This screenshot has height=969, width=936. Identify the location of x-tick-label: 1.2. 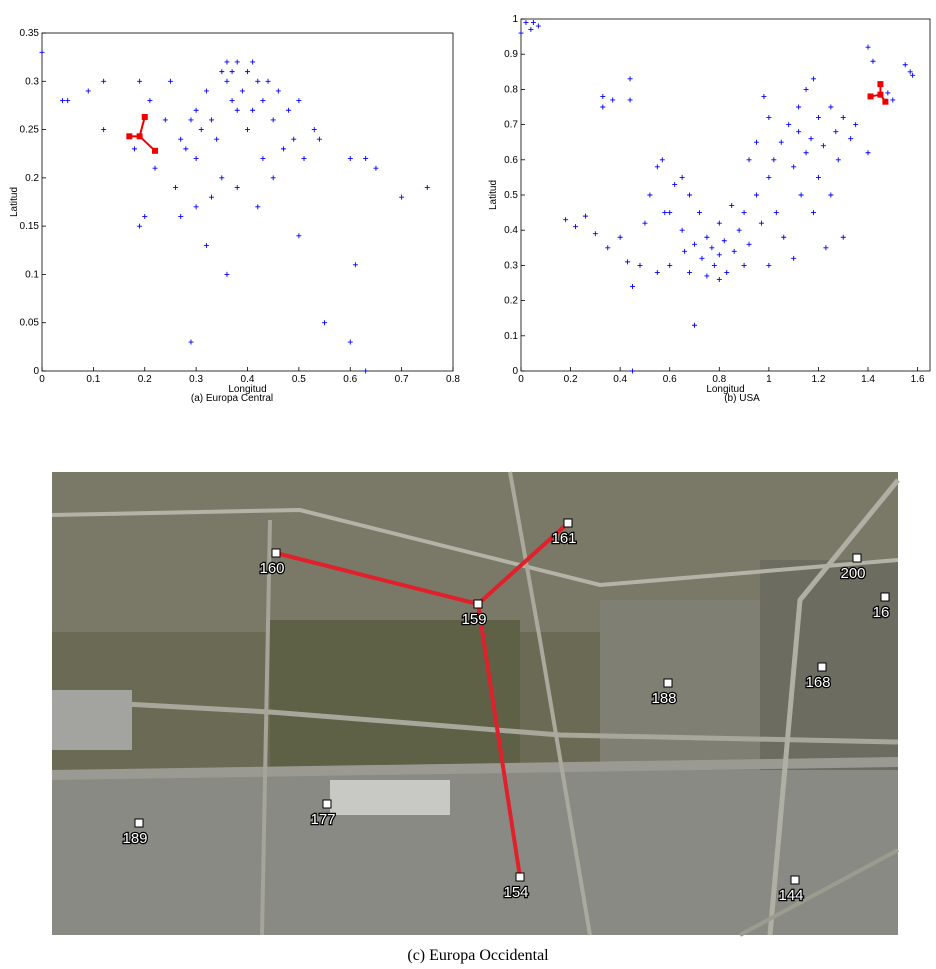
(819, 379).